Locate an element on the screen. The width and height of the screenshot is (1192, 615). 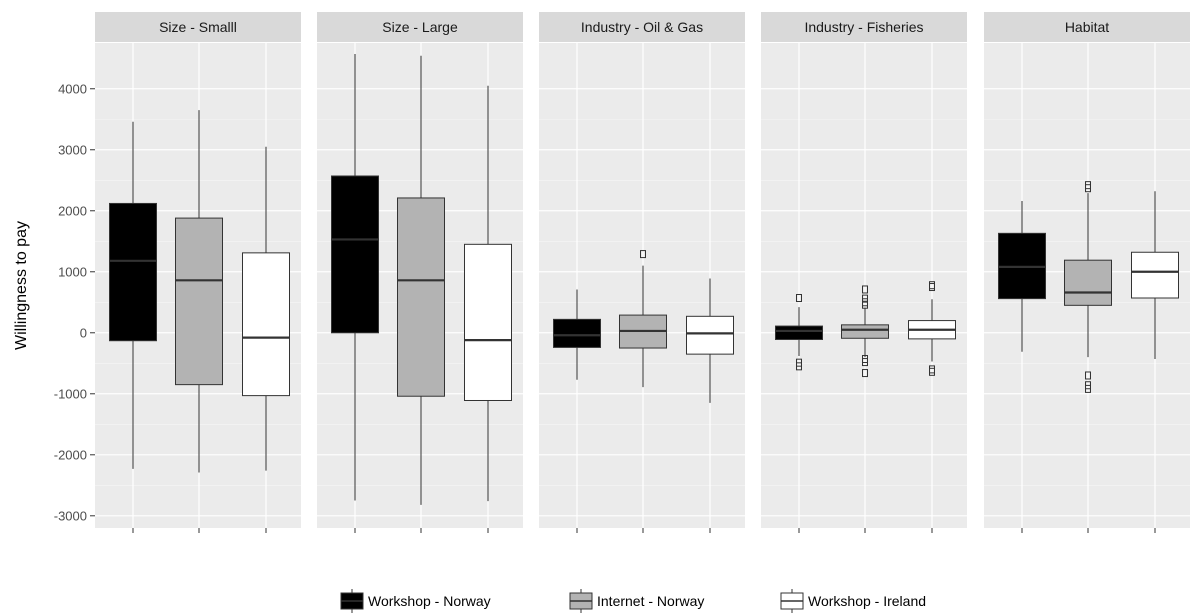
y-tick-label: 0 is located at coordinates (83, 332).